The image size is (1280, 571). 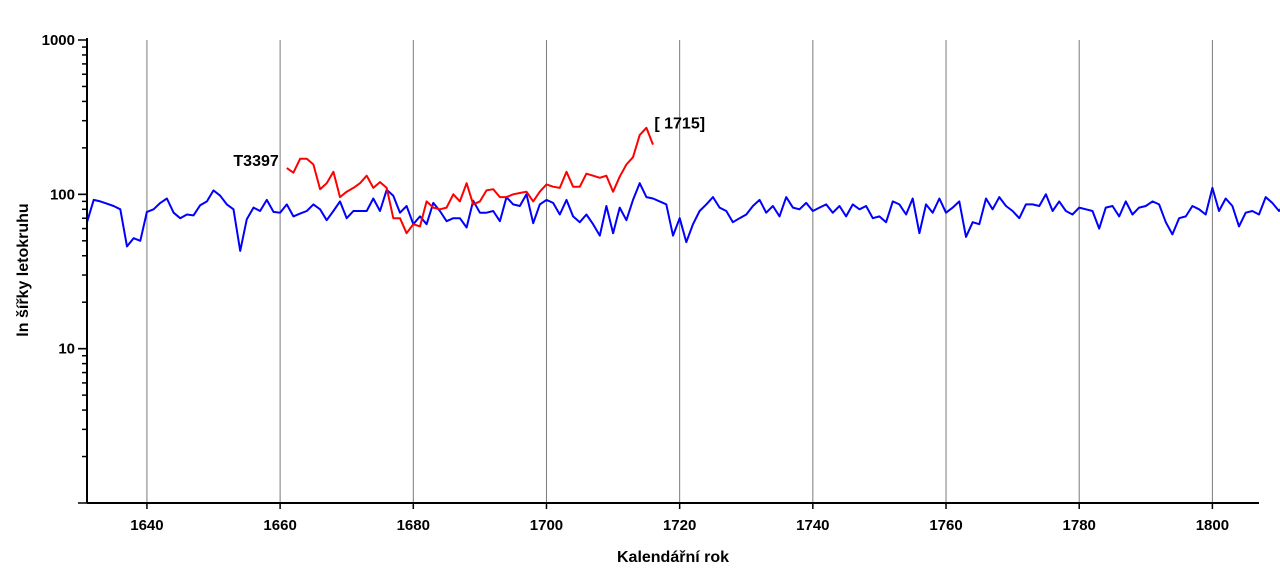 I want to click on x-tick-label: 1700, so click(x=546, y=525).